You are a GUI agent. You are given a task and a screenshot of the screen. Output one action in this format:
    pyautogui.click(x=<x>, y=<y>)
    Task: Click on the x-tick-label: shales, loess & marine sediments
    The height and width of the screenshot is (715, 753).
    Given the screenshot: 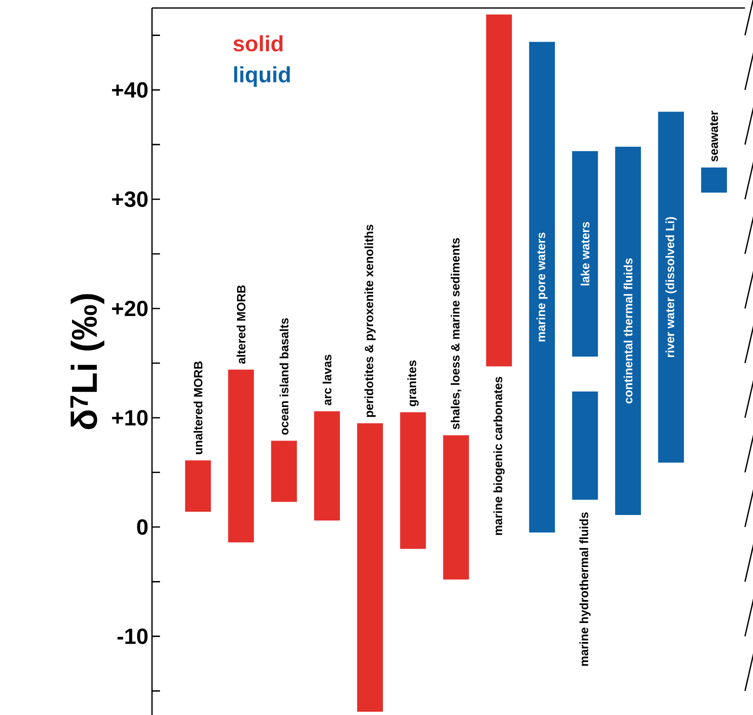 What is the action you would take?
    pyautogui.click(x=456, y=334)
    